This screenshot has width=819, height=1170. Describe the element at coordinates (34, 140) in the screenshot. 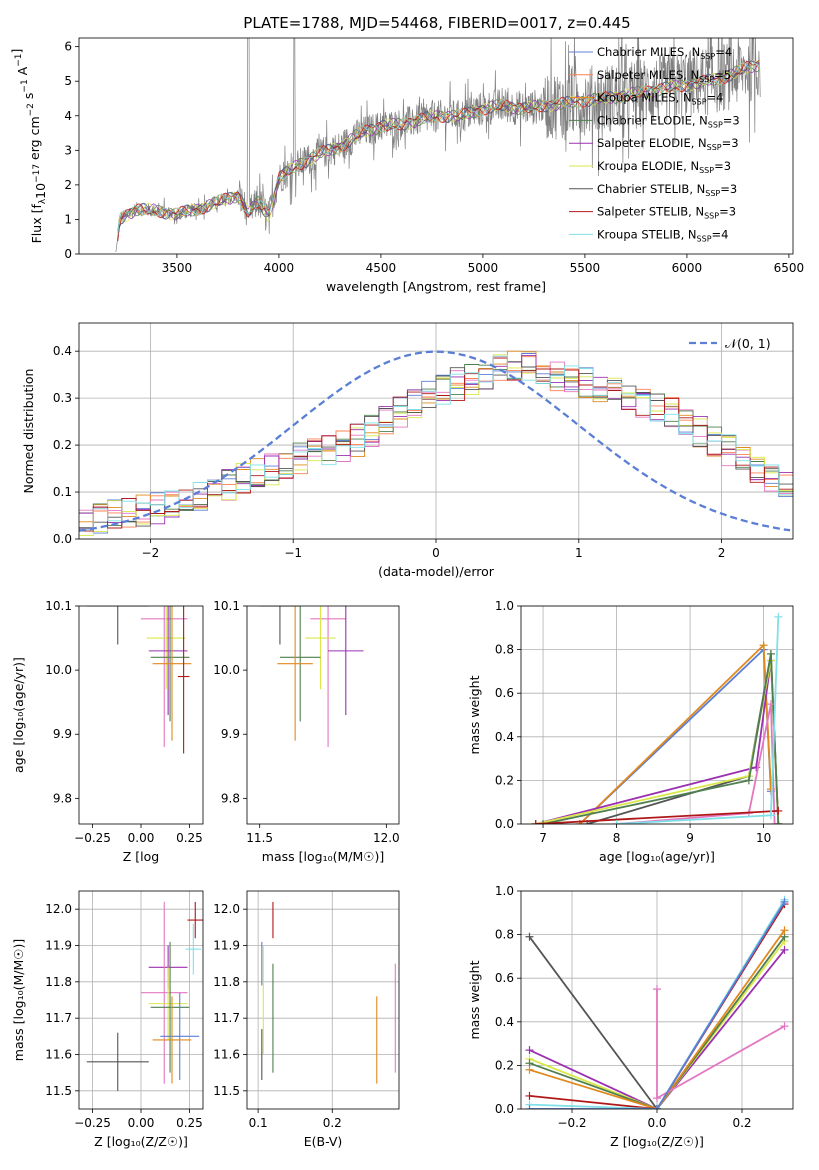

I see `spectrum-ylabel-part: erg cm` at that location.